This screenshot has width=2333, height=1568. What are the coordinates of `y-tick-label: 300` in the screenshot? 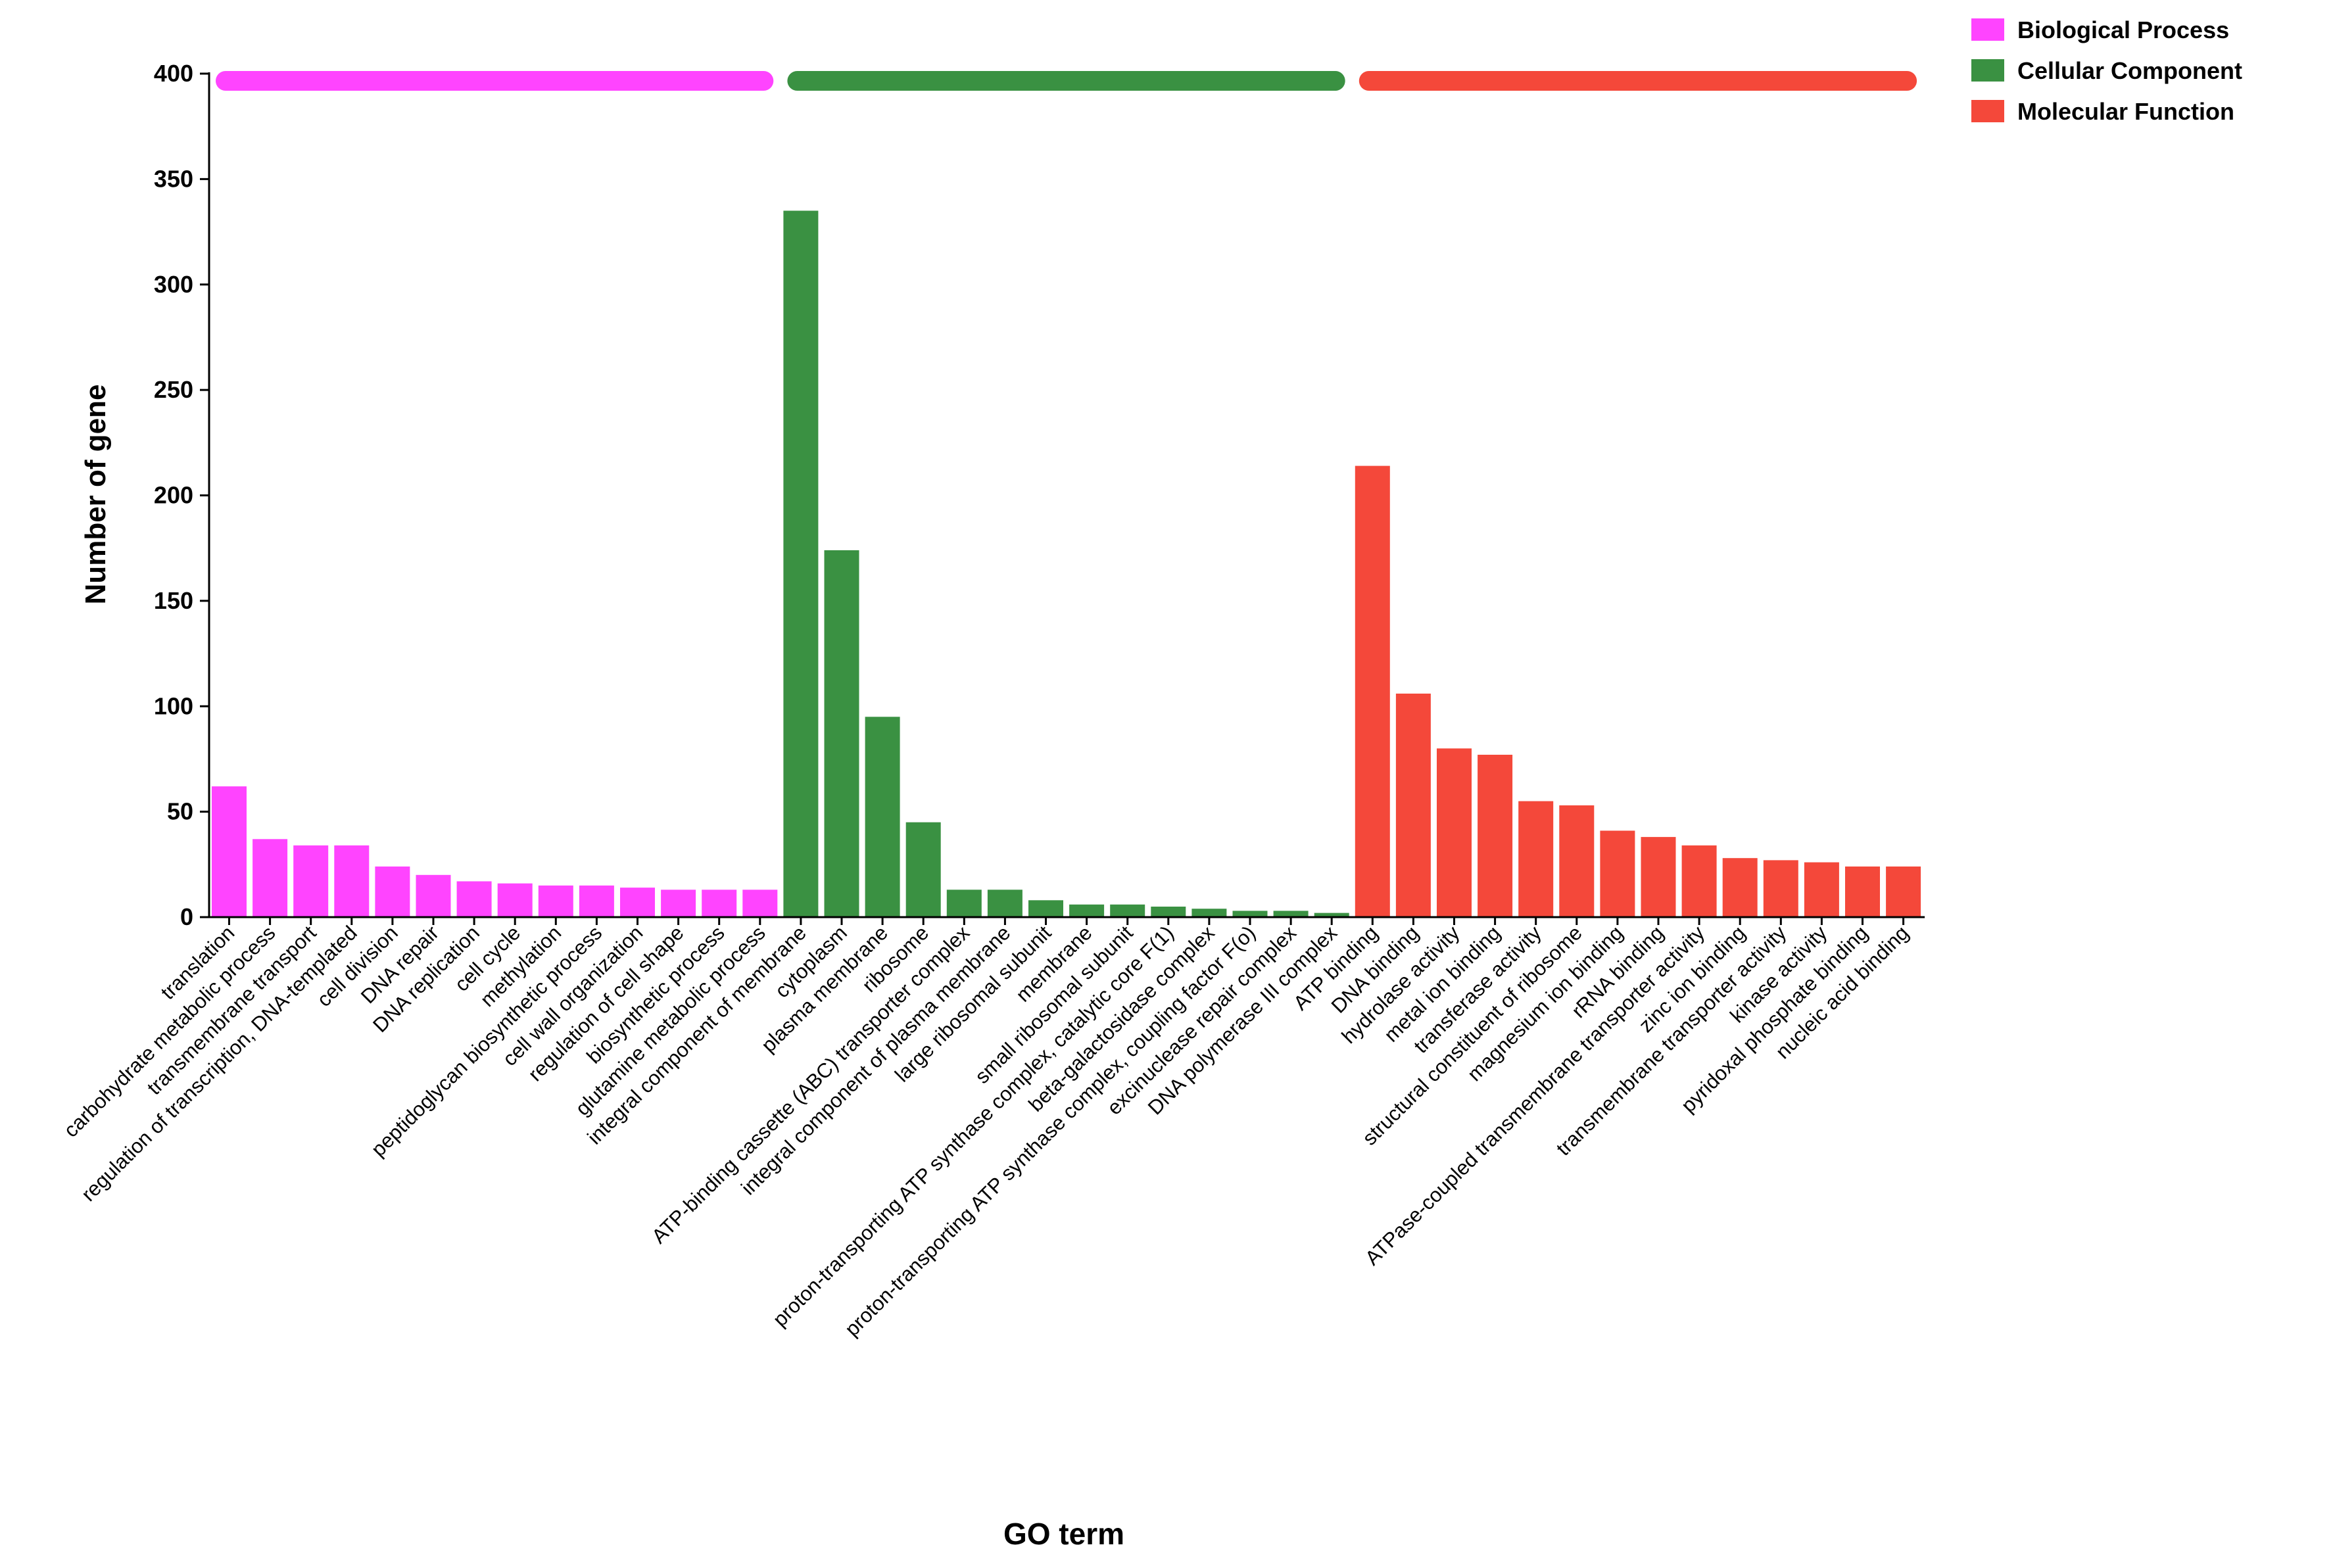 It's located at (173, 284).